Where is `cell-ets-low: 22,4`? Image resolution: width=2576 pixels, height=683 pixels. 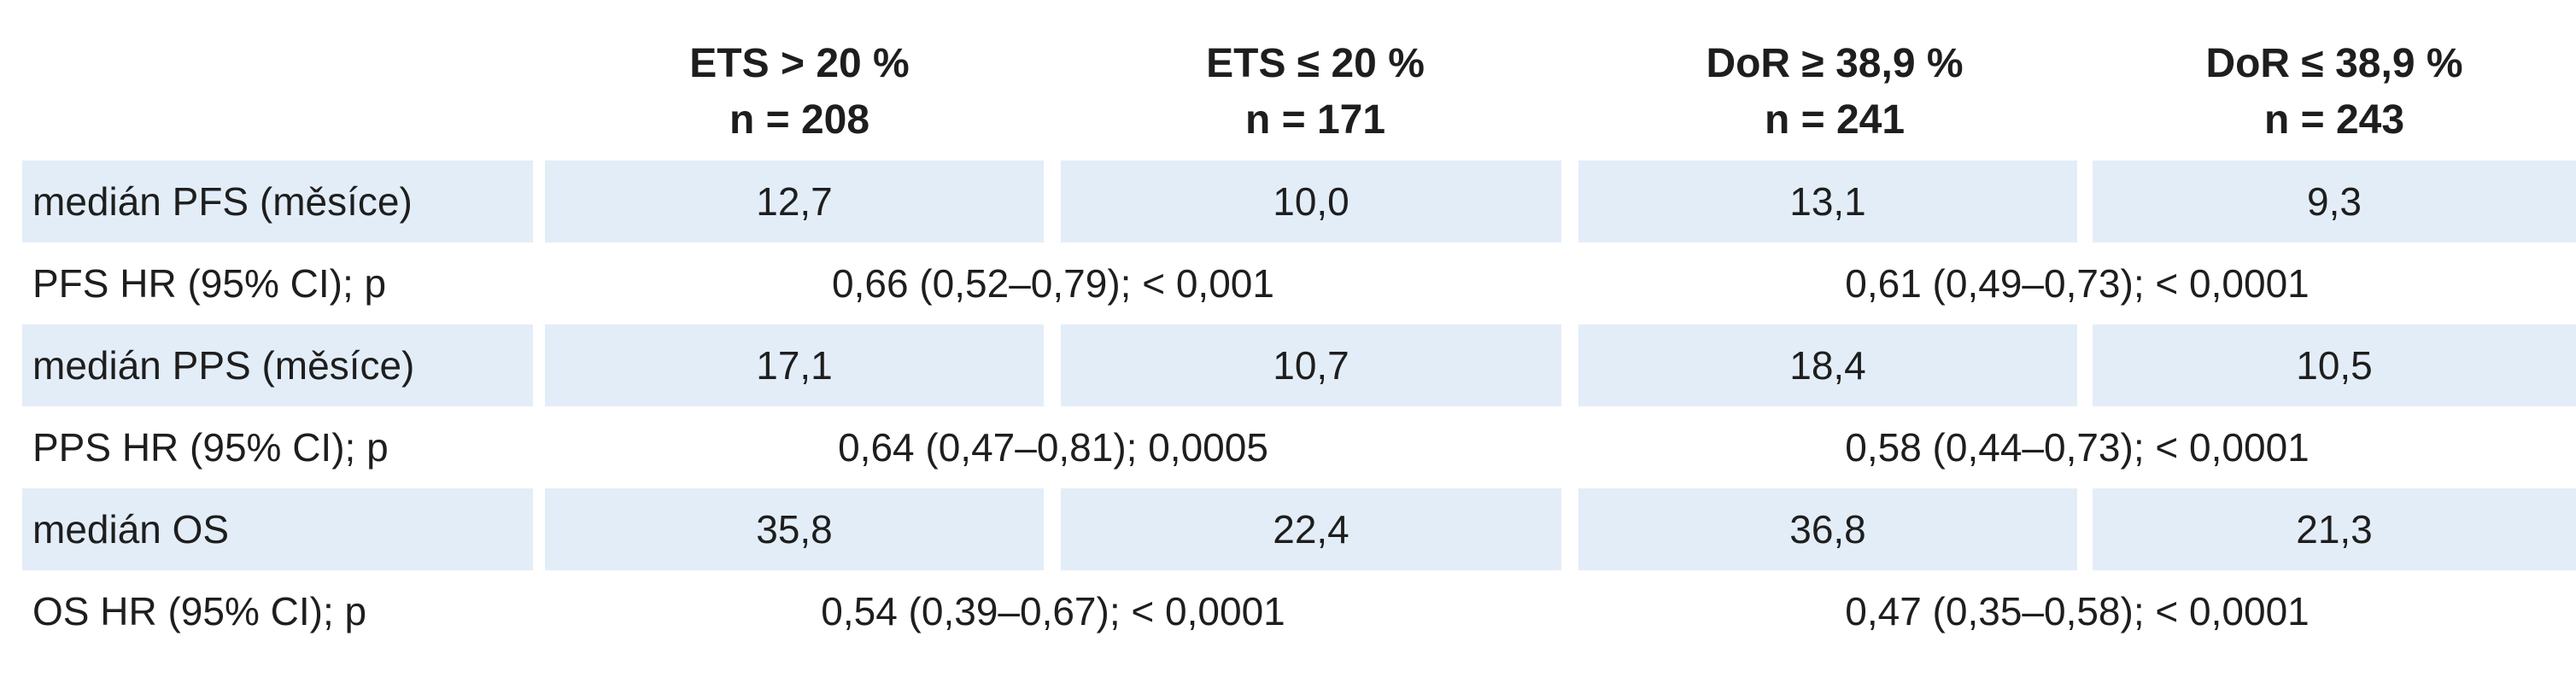
cell-ets-low: 22,4 is located at coordinates (1311, 529).